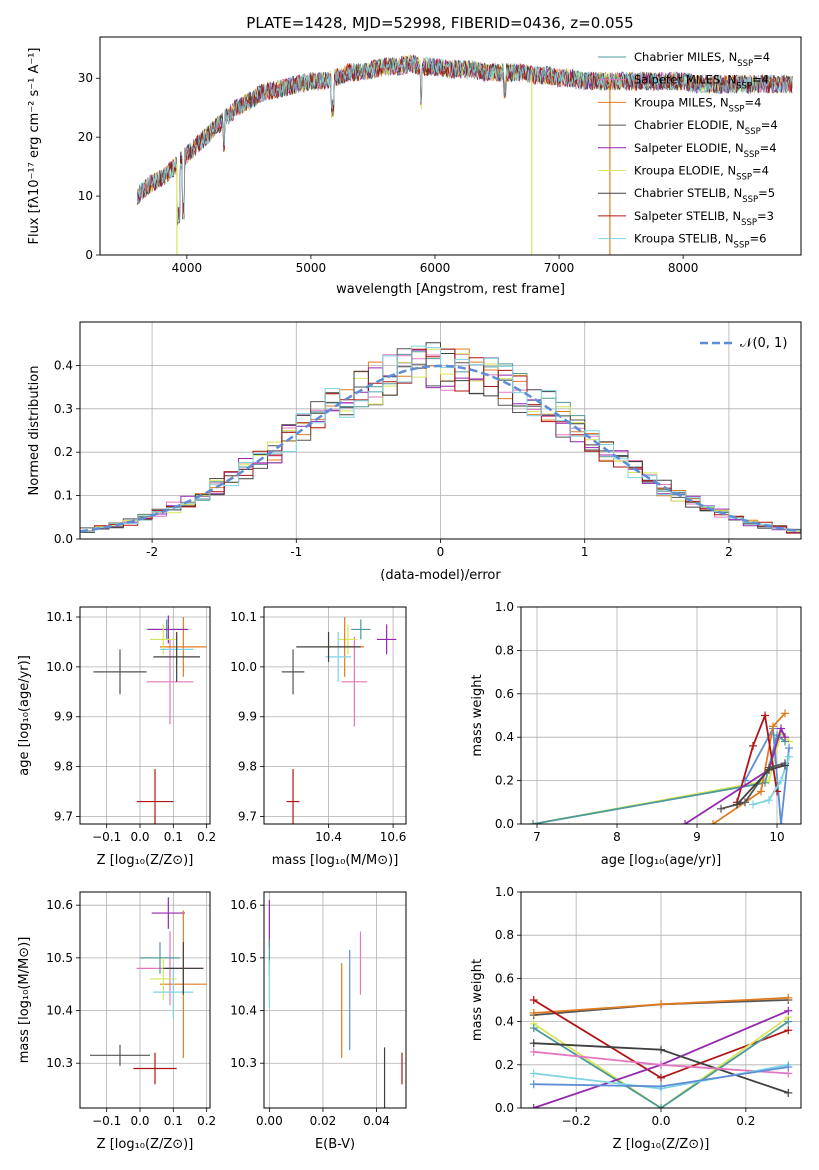 The height and width of the screenshot is (1170, 819). I want to click on x-tick-label: -2, so click(152, 552).